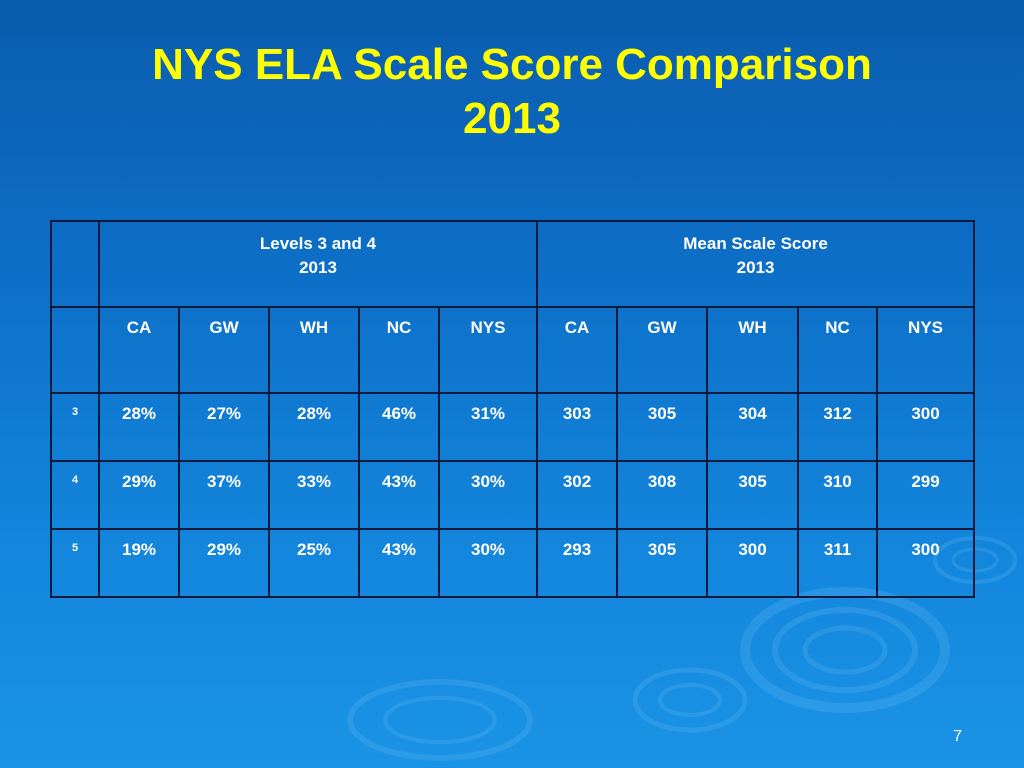 This screenshot has height=768, width=1024. Describe the element at coordinates (957, 736) in the screenshot. I see `page-number: 7` at that location.